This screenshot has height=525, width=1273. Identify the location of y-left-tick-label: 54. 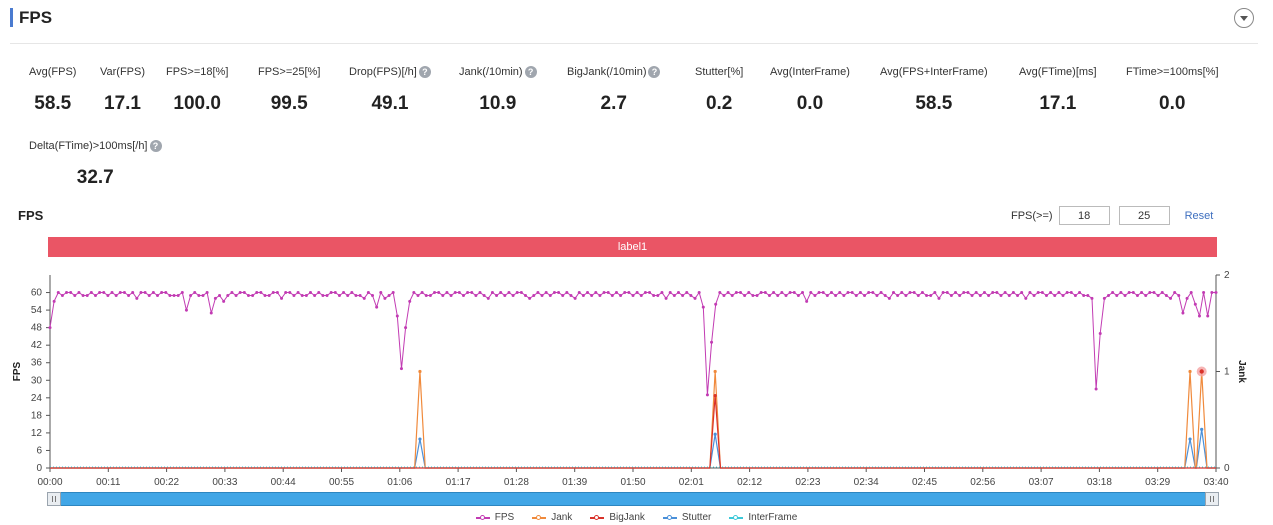
(37, 310).